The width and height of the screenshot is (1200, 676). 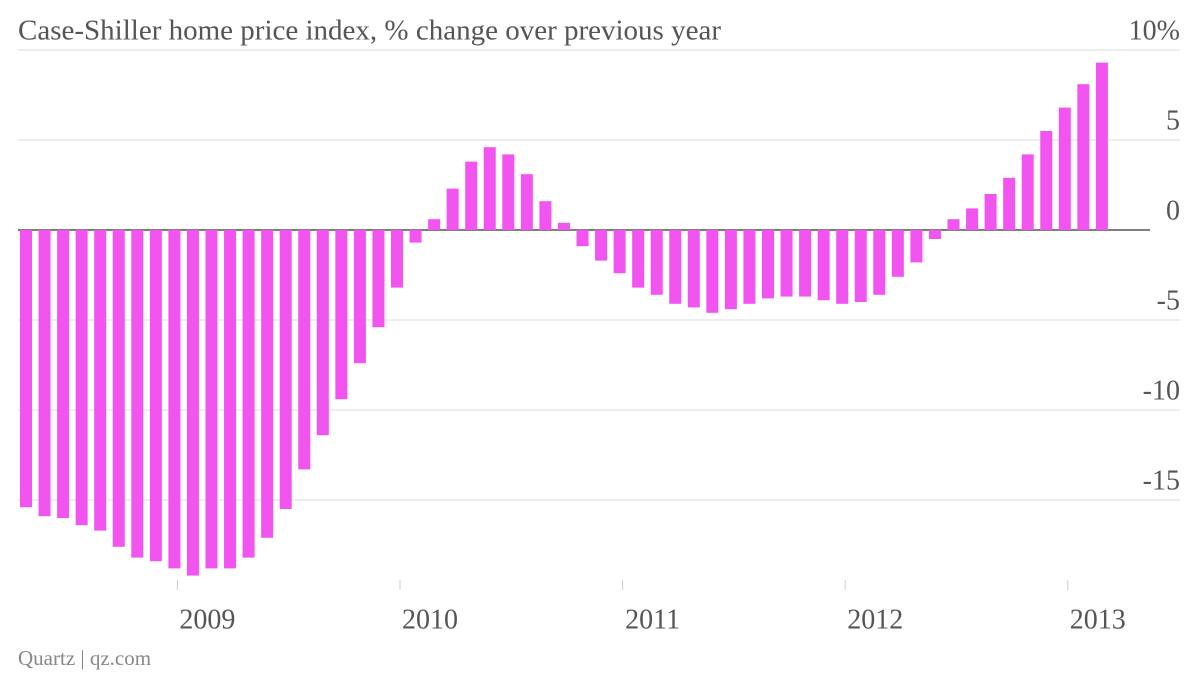 What do you see at coordinates (207, 619) in the screenshot?
I see `x-tick-label: 2009` at bounding box center [207, 619].